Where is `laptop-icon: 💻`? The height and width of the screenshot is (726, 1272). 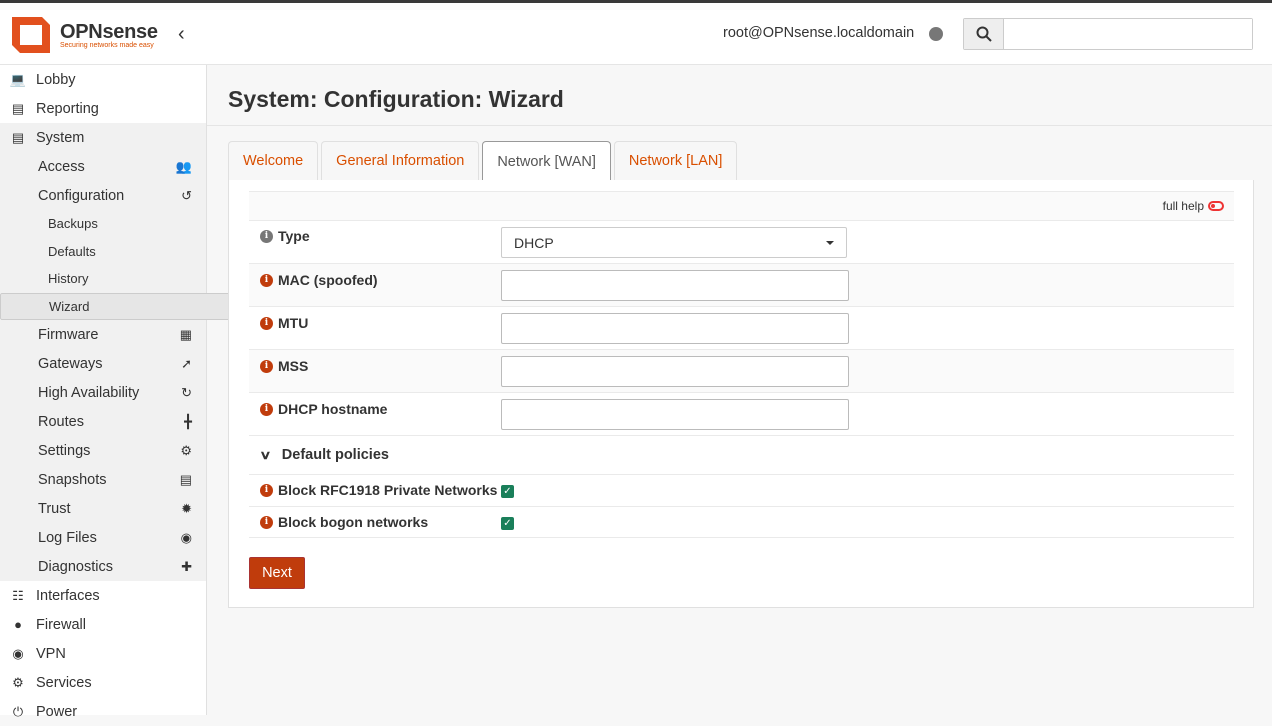
laptop-icon: 💻 is located at coordinates (18, 79).